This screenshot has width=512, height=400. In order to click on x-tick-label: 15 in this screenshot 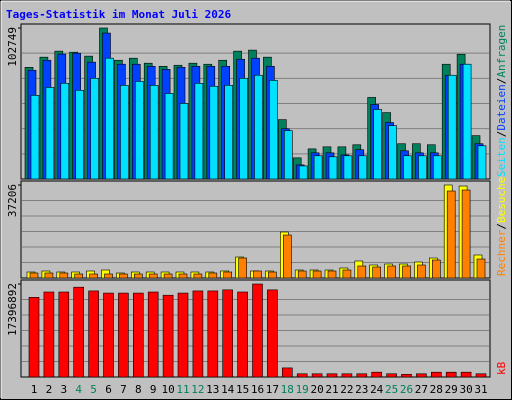, I will do `click(242, 389)`.